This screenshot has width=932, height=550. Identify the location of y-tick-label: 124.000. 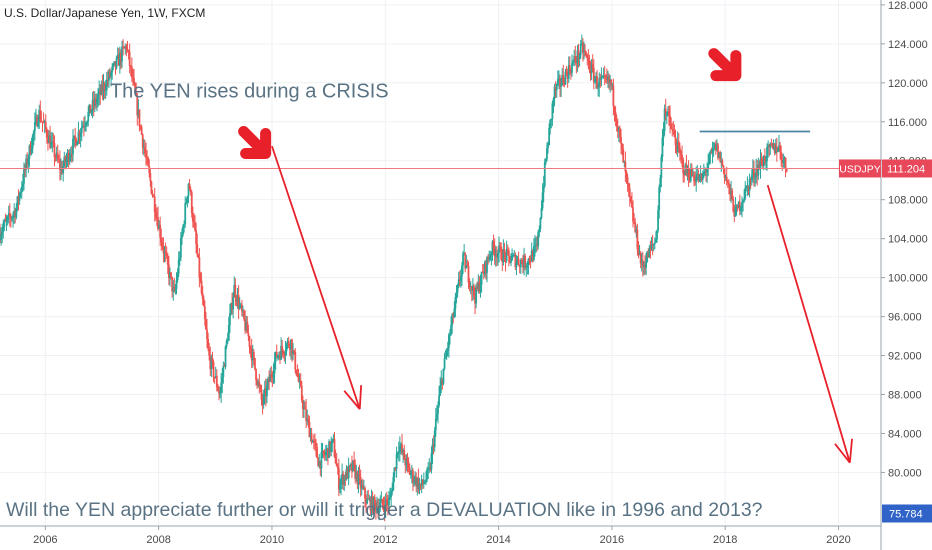
(908, 45).